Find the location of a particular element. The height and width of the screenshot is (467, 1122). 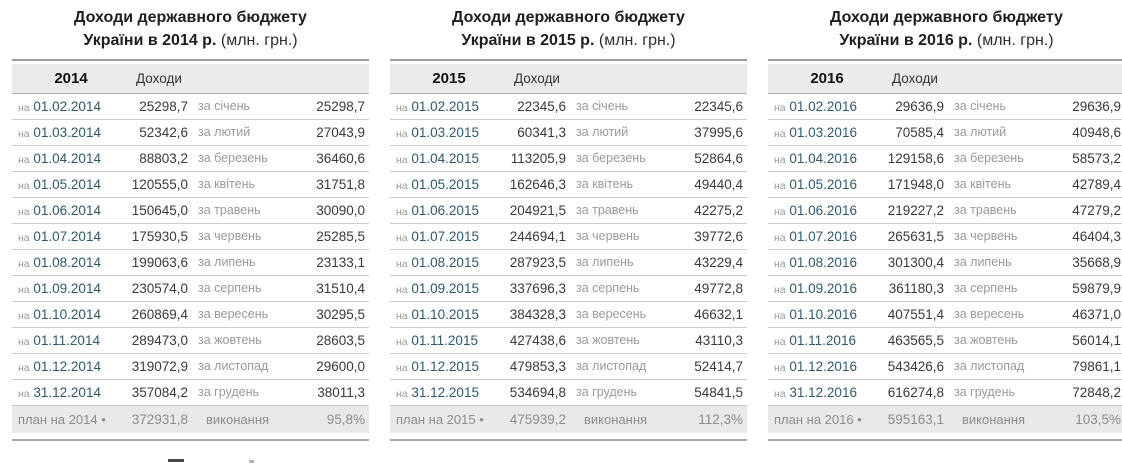

date-link: 01.03.2016 is located at coordinates (821, 132).